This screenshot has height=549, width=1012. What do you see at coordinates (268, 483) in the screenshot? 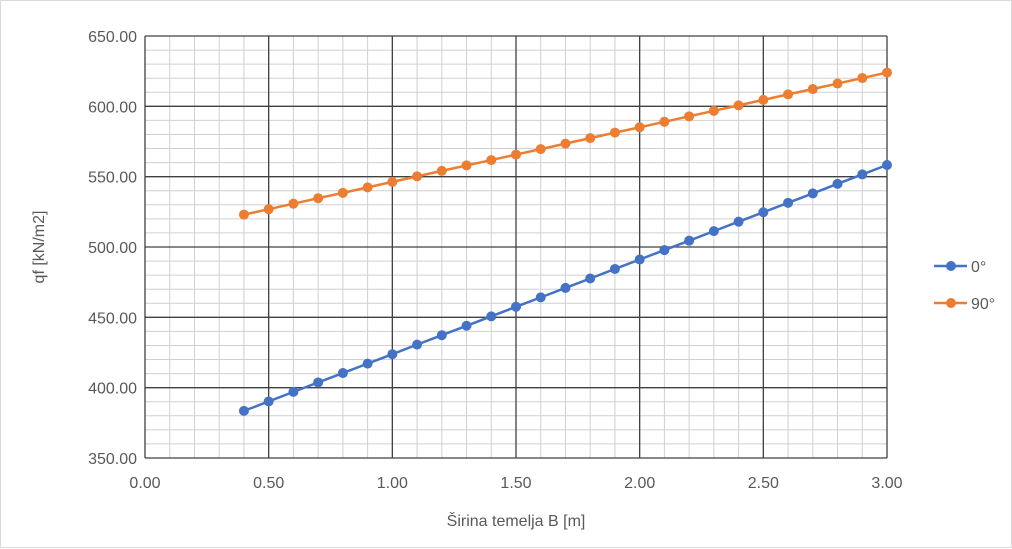
I see `x-tick-label: 0.50` at bounding box center [268, 483].